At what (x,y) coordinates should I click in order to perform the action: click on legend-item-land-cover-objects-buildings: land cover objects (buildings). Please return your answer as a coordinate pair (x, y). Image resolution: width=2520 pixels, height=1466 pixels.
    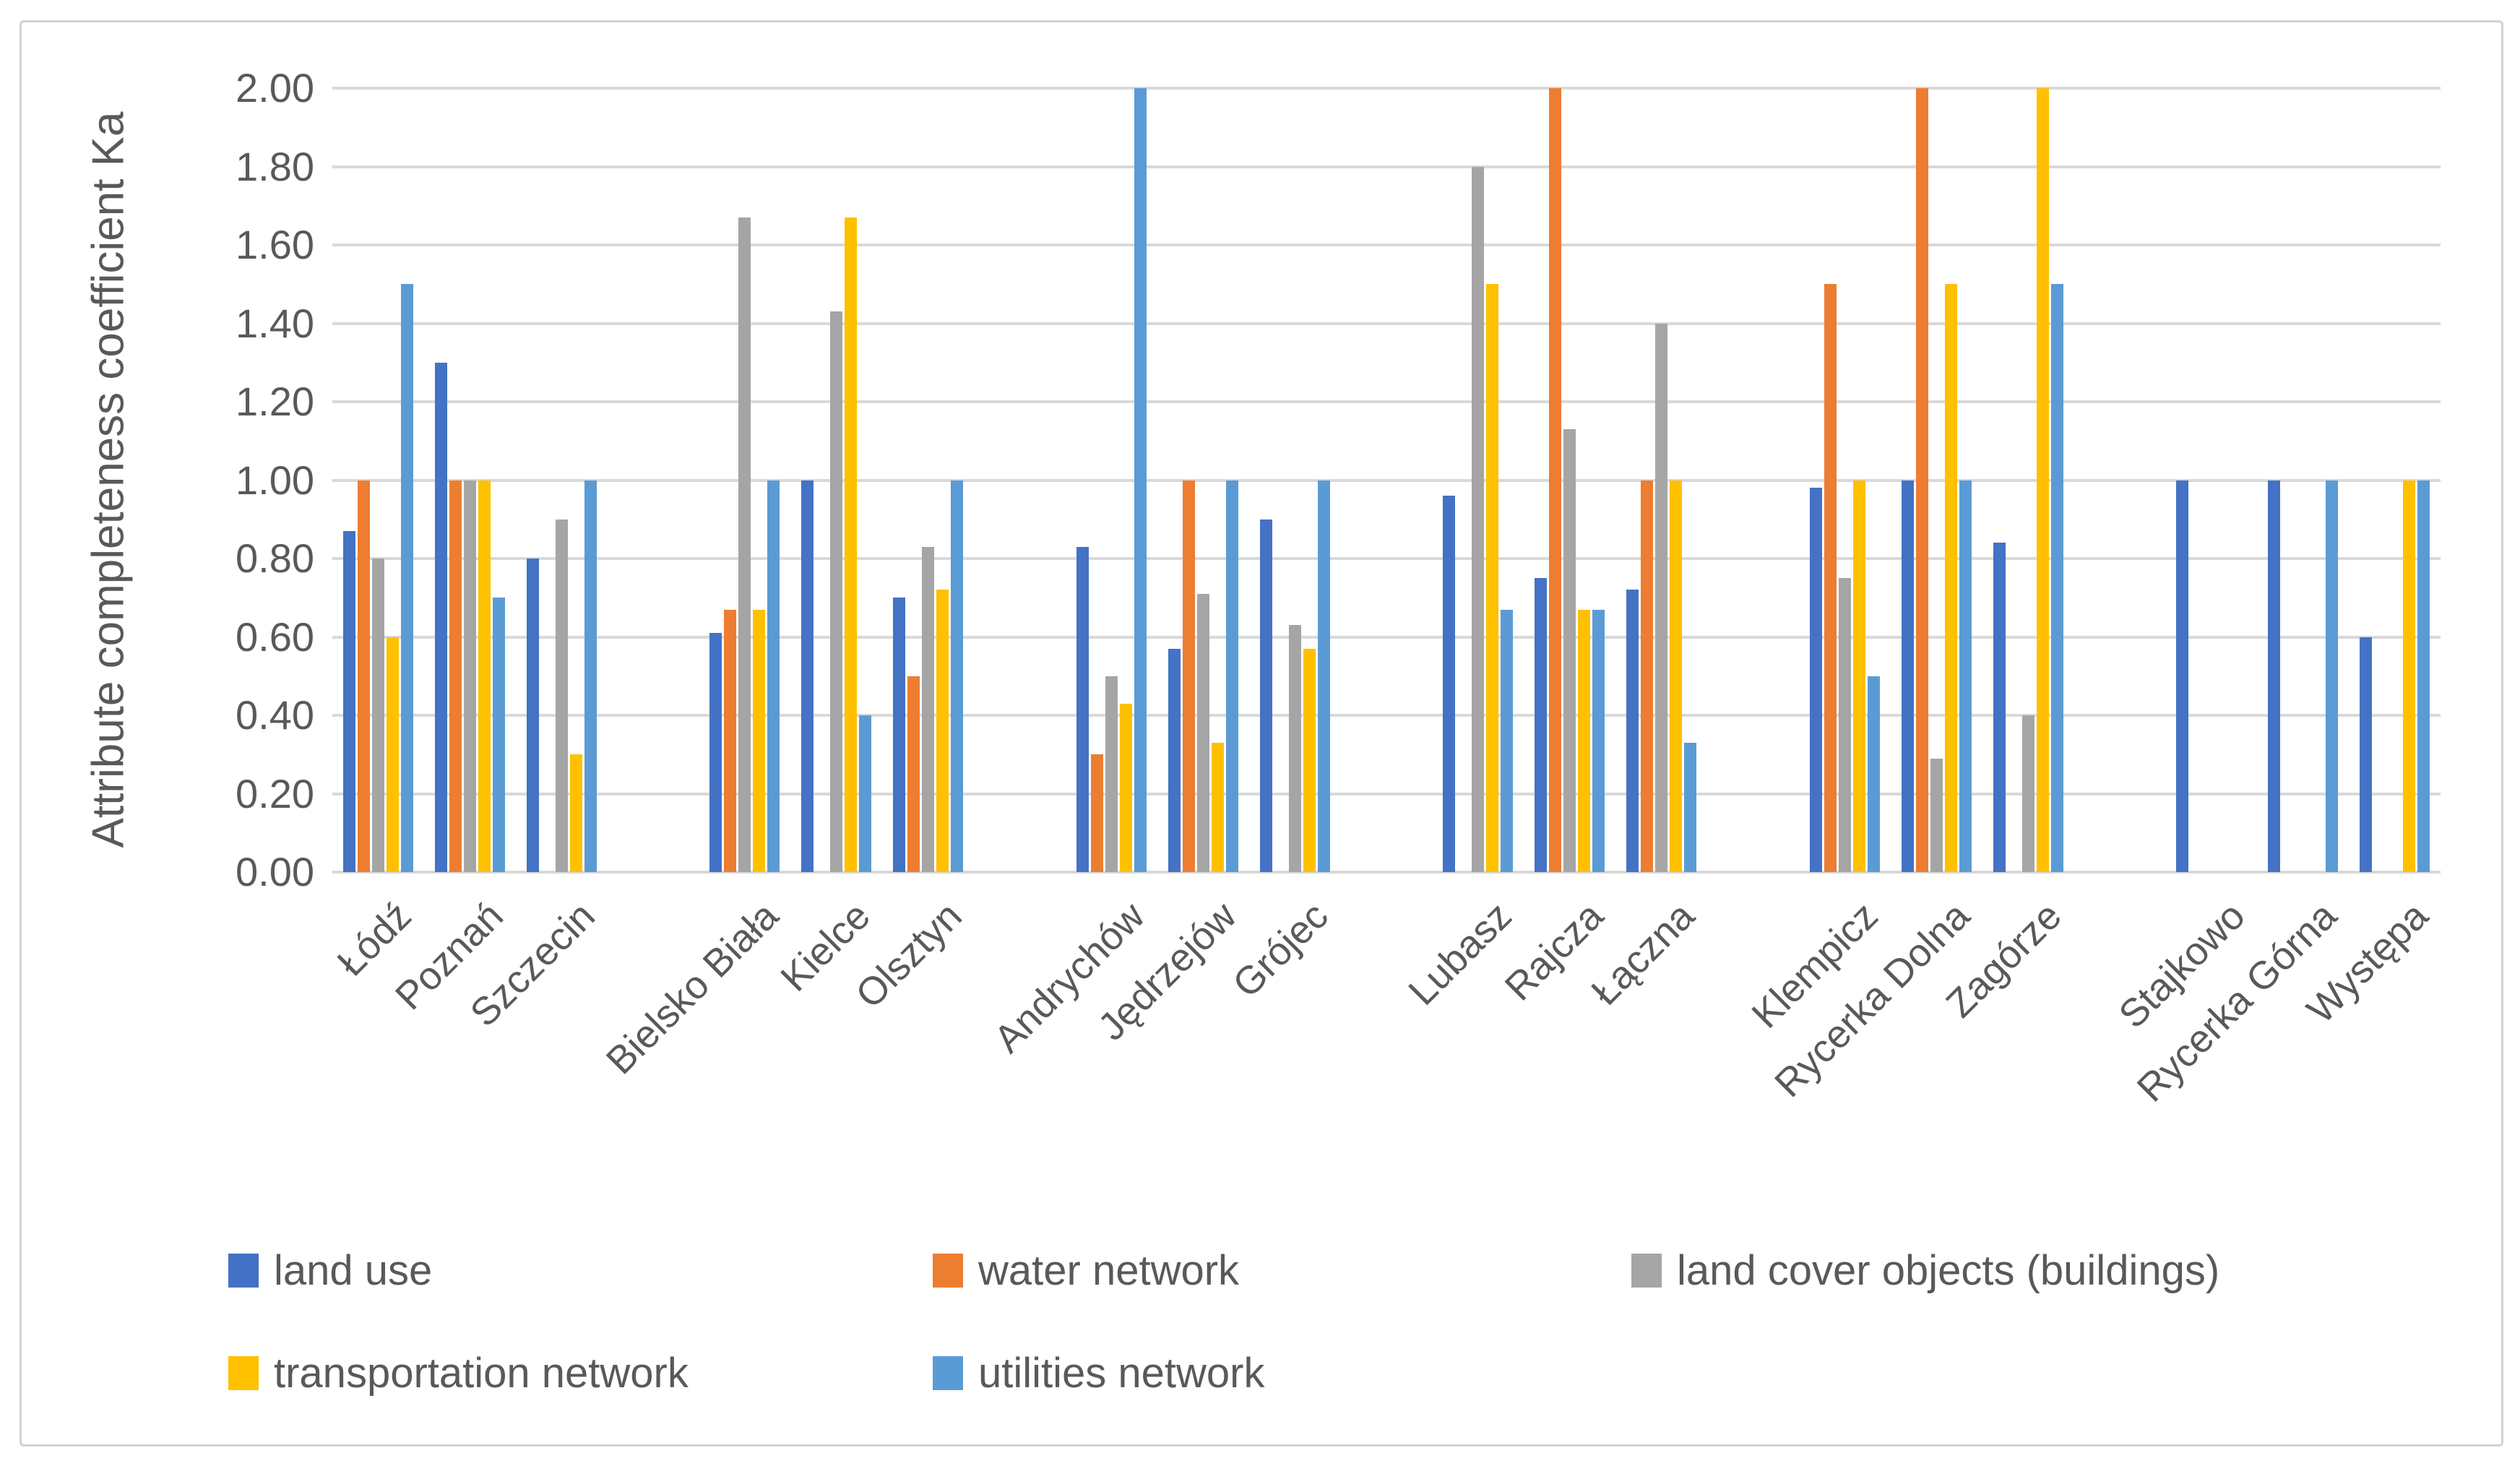
    Looking at the image, I should click on (1925, 1270).